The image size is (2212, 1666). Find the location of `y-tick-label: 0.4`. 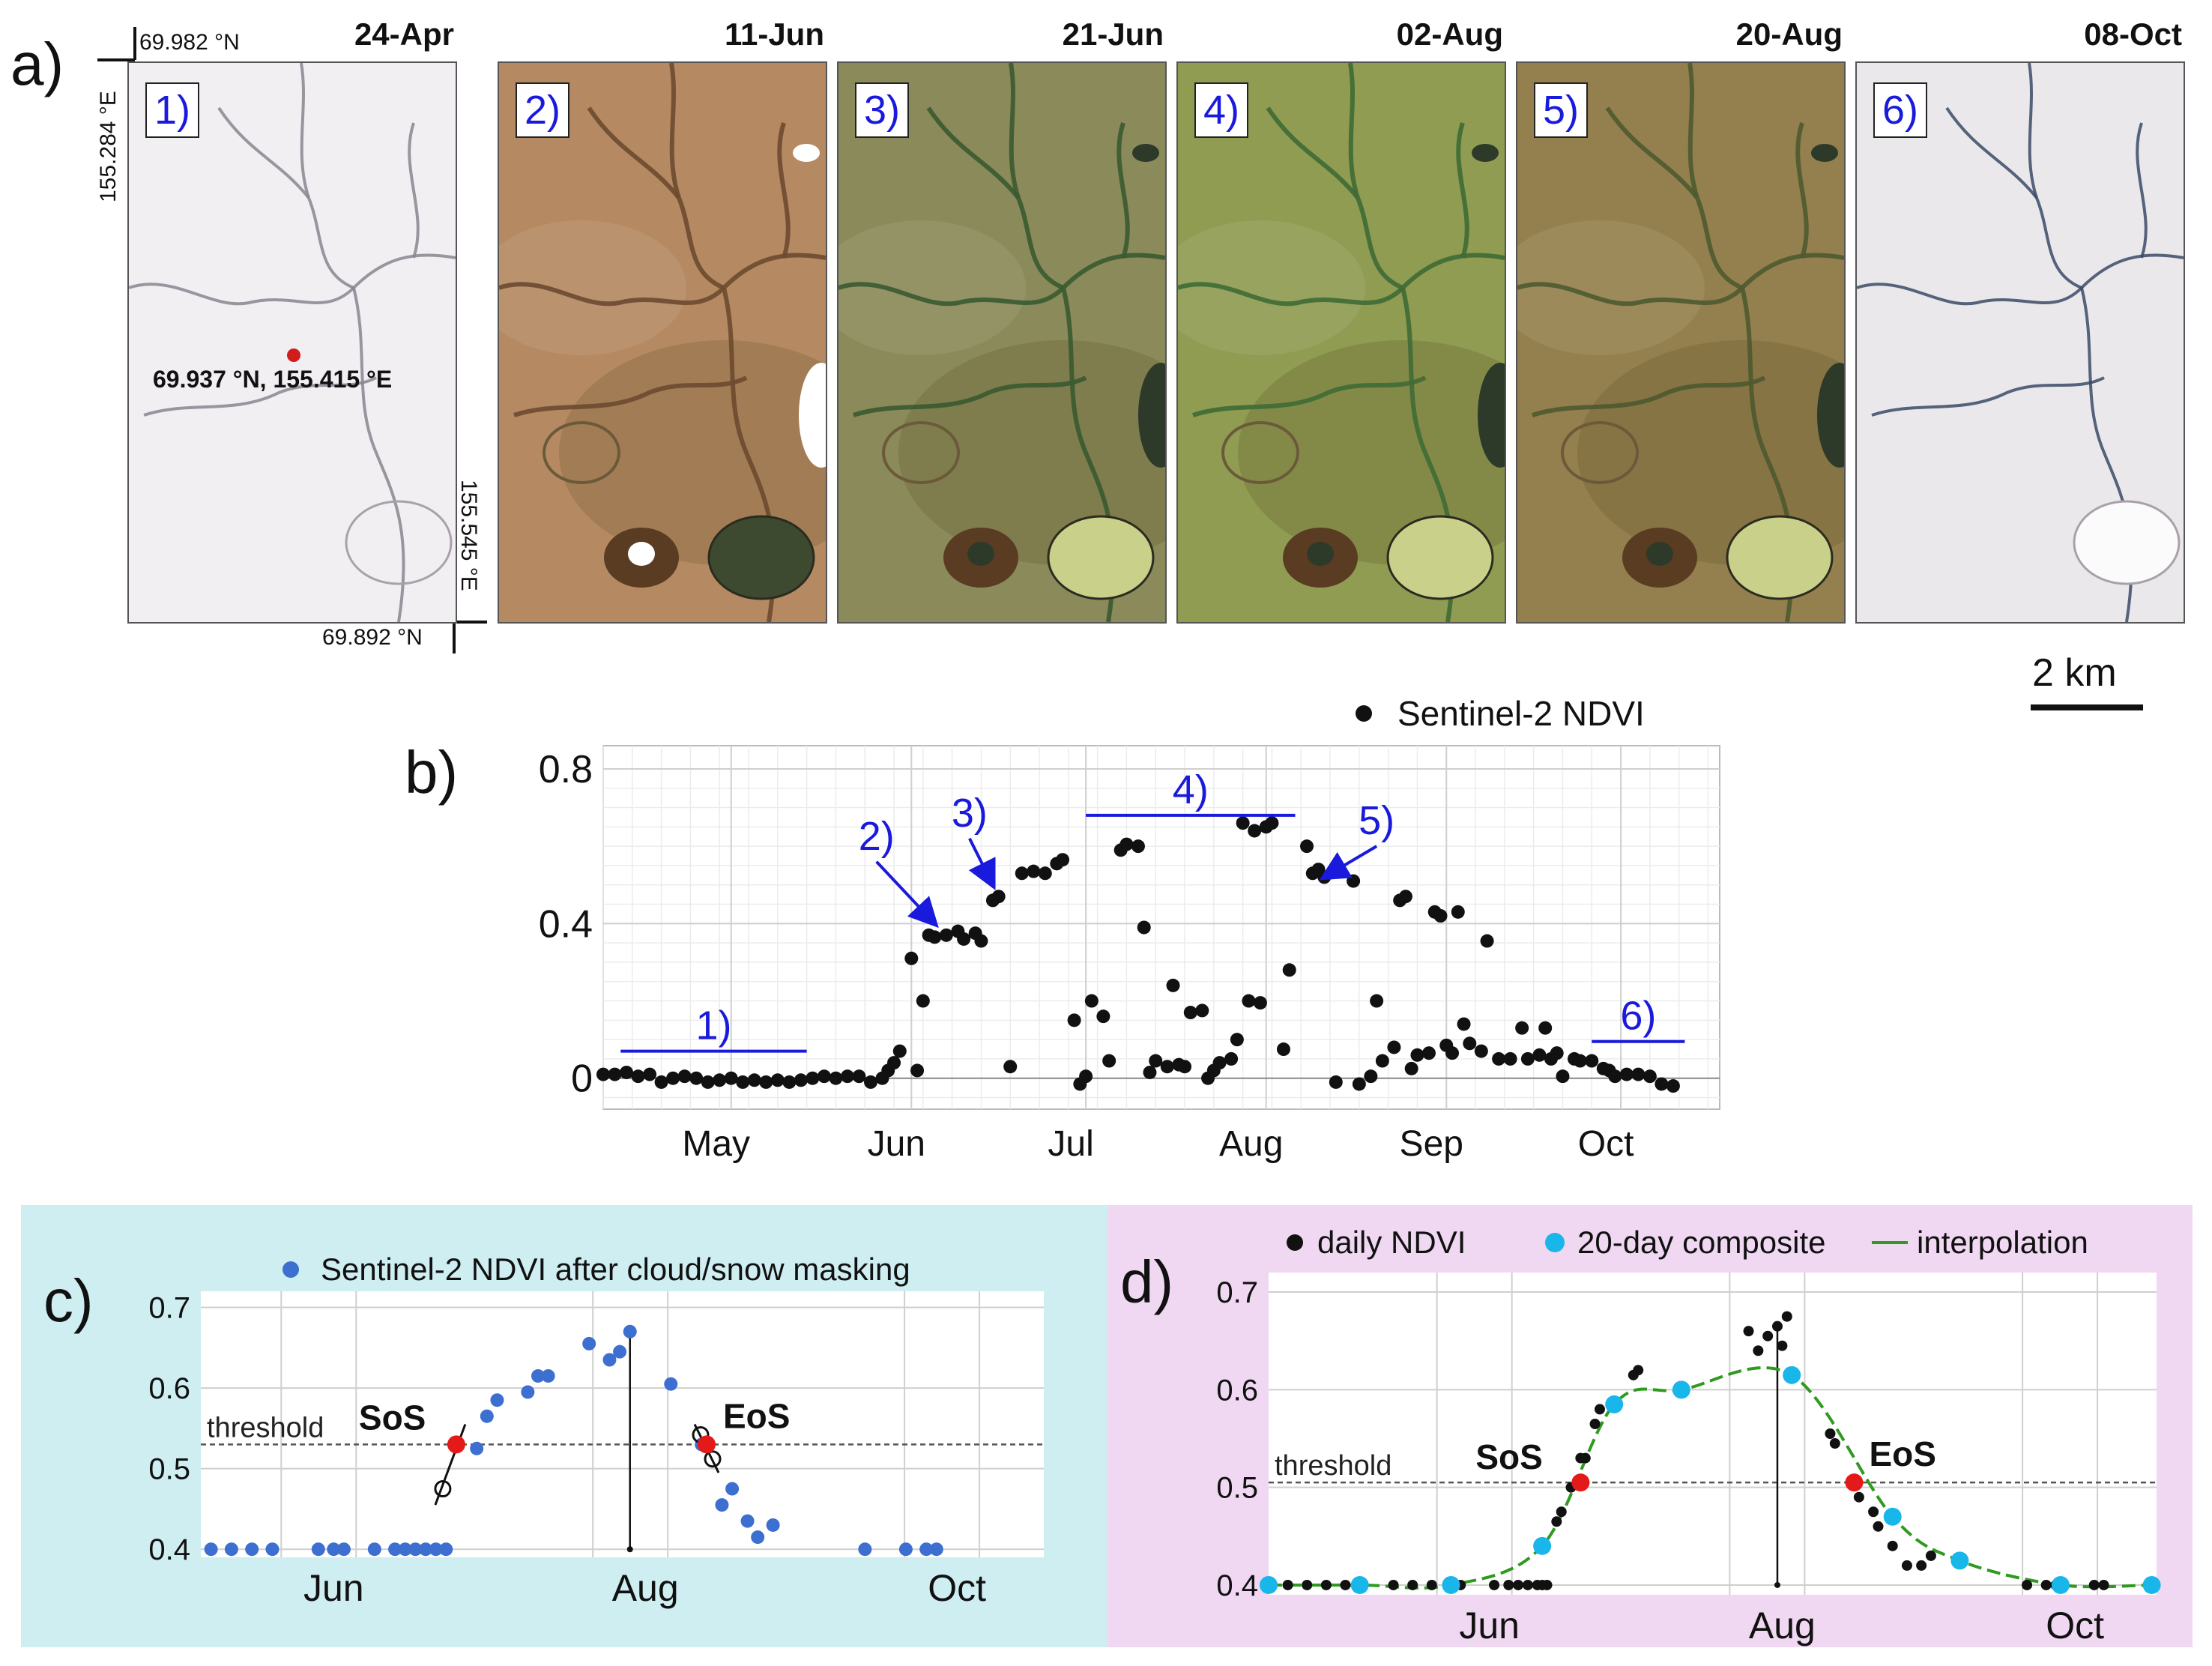

y-tick-label: 0.4 is located at coordinates (169, 1549).